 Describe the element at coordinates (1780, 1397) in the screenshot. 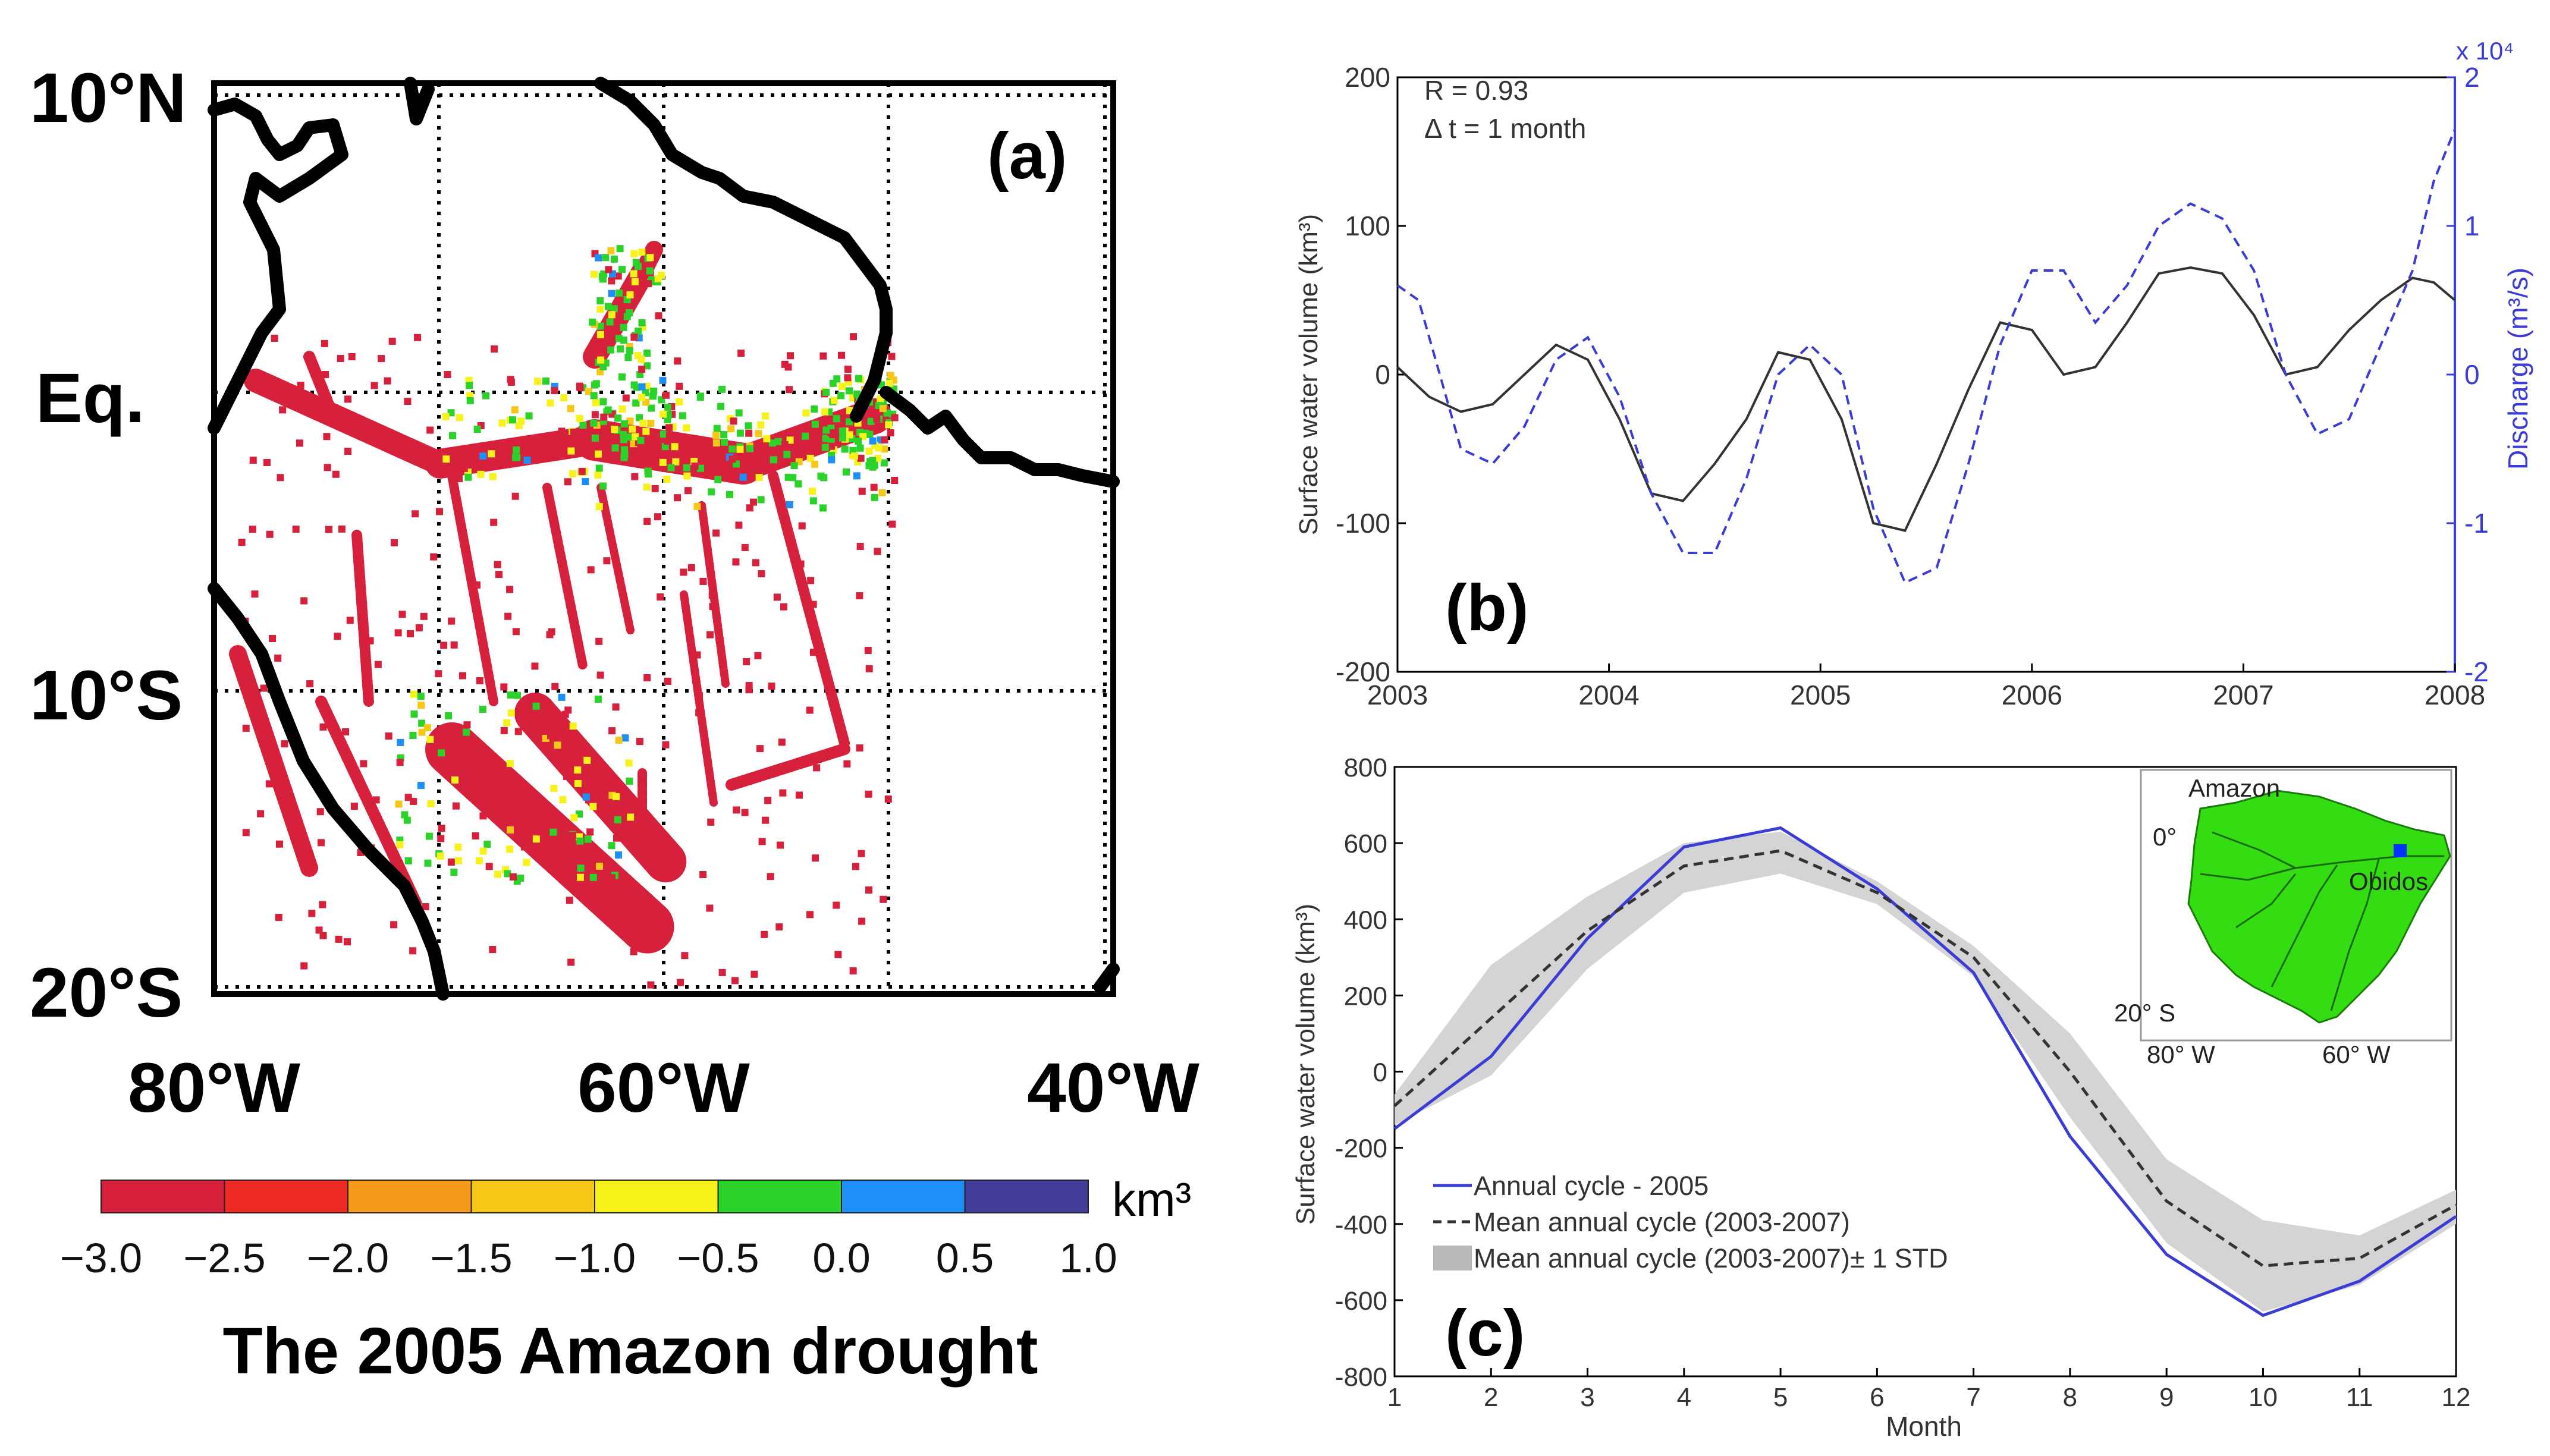

I see `x-tick-label: 5` at that location.